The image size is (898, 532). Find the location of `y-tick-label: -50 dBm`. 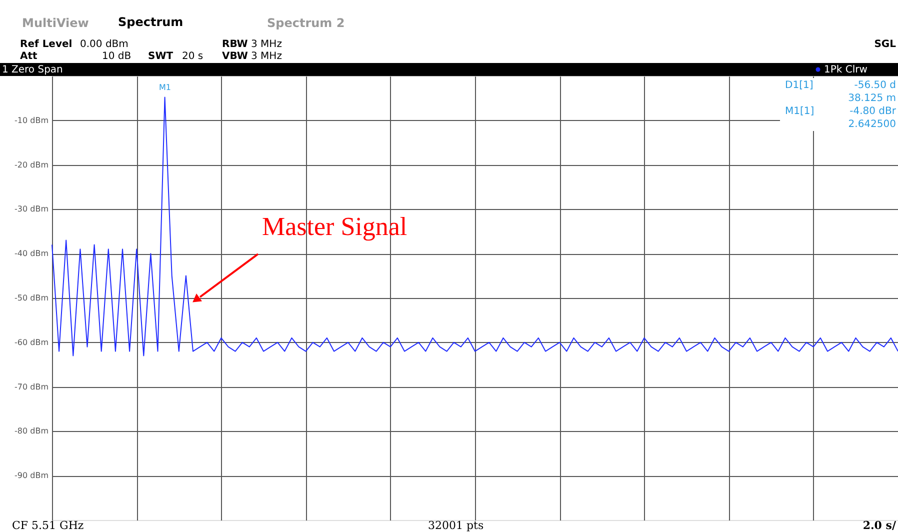

y-tick-label: -50 dBm is located at coordinates (31, 298).